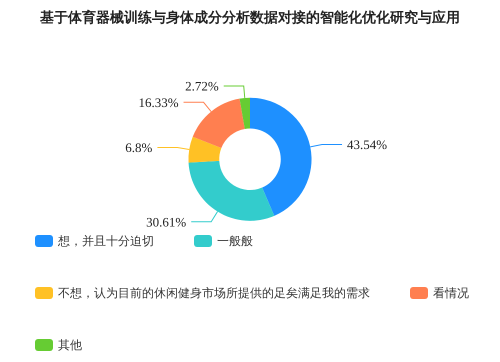  Describe the element at coordinates (451, 293) in the screenshot. I see `legend-label: 看情况` at that location.